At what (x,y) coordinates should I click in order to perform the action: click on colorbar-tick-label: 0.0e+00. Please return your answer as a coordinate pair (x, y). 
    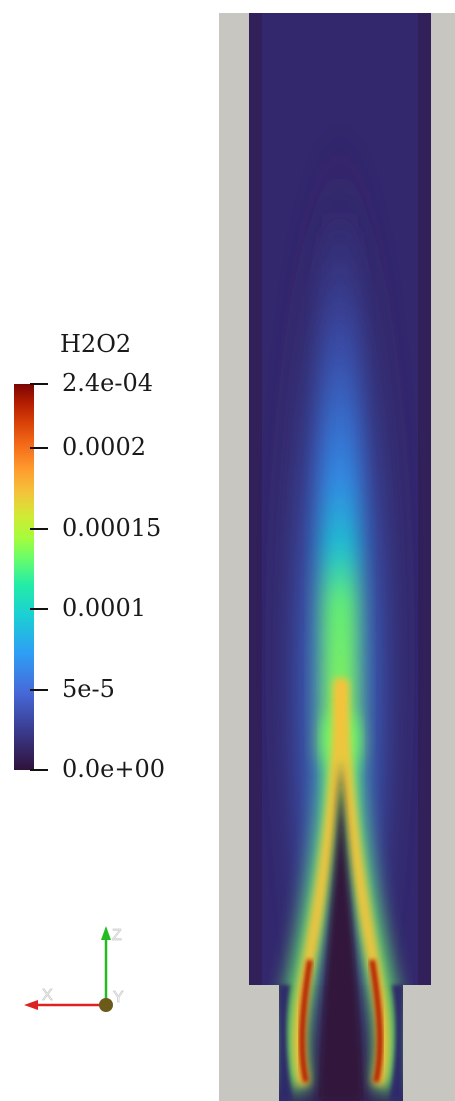
    Looking at the image, I should click on (114, 769).